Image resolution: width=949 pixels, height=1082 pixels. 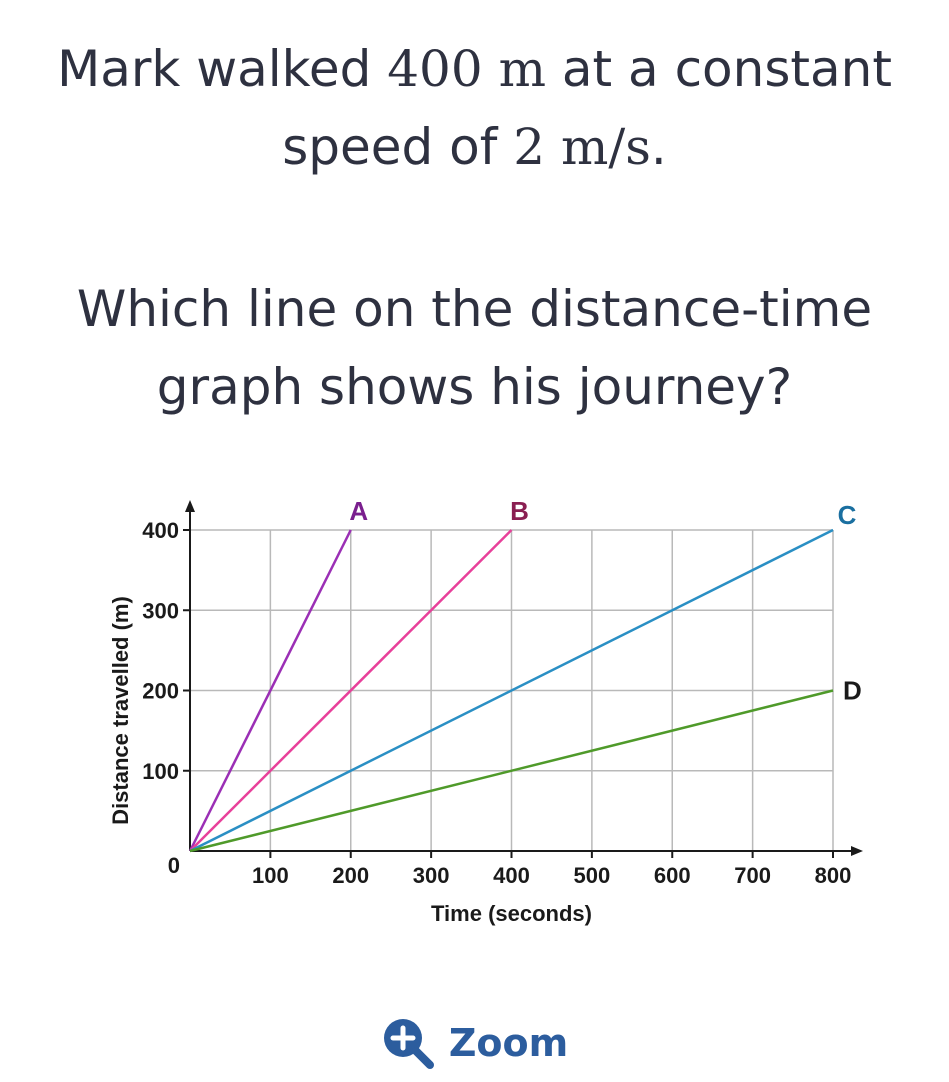 What do you see at coordinates (466, 69) in the screenshot?
I see `distance-value: 400 m` at bounding box center [466, 69].